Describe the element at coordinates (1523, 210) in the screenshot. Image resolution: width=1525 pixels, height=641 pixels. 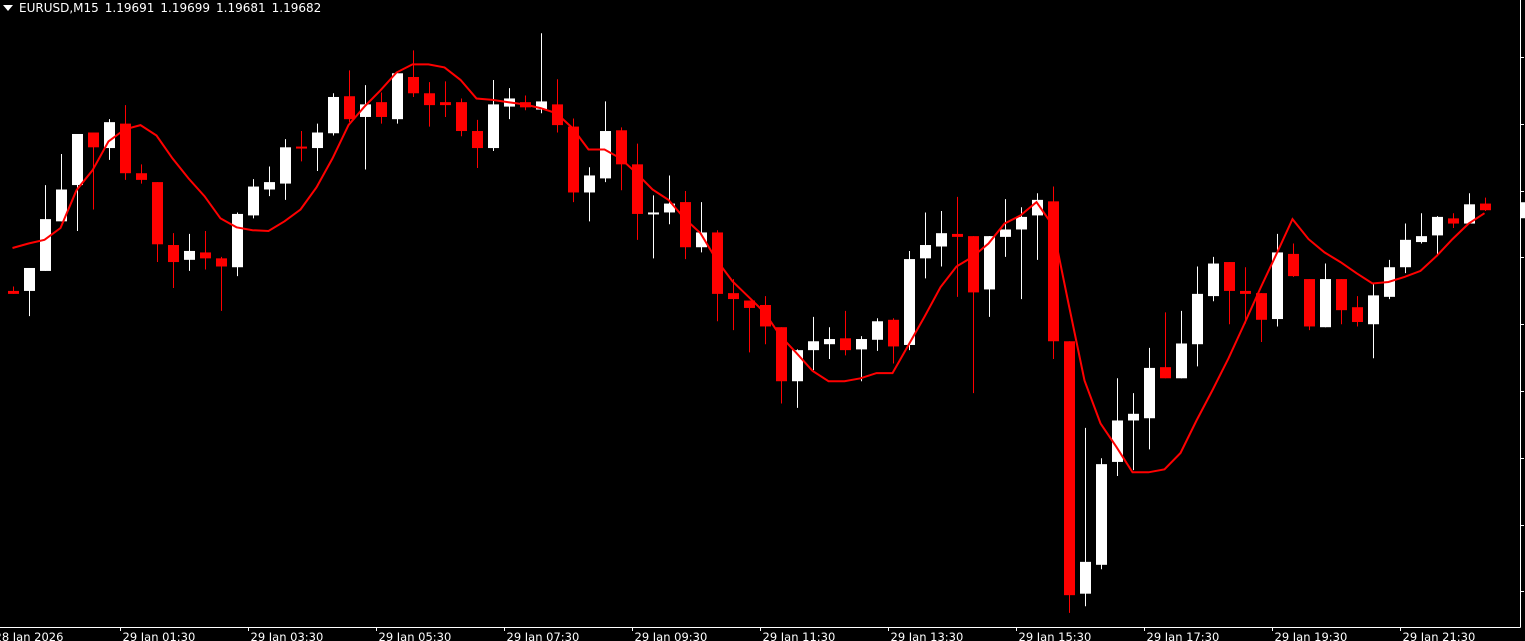
I see `last-price-marker` at that location.